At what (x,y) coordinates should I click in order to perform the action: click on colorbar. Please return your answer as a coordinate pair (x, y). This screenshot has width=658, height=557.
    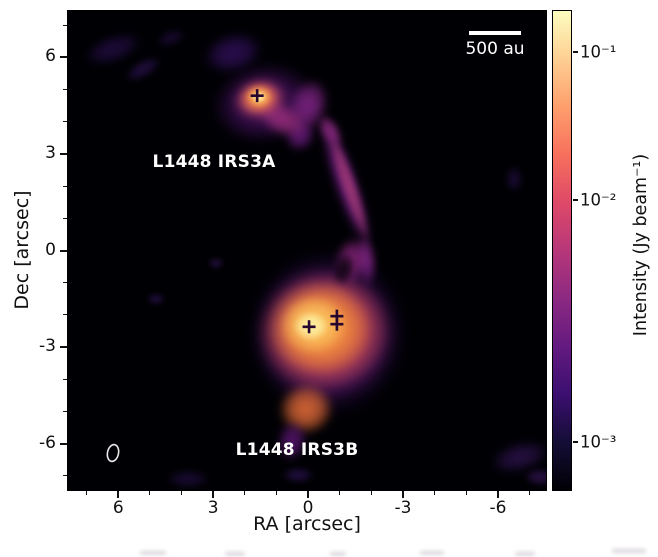
    Looking at the image, I should click on (562, 250).